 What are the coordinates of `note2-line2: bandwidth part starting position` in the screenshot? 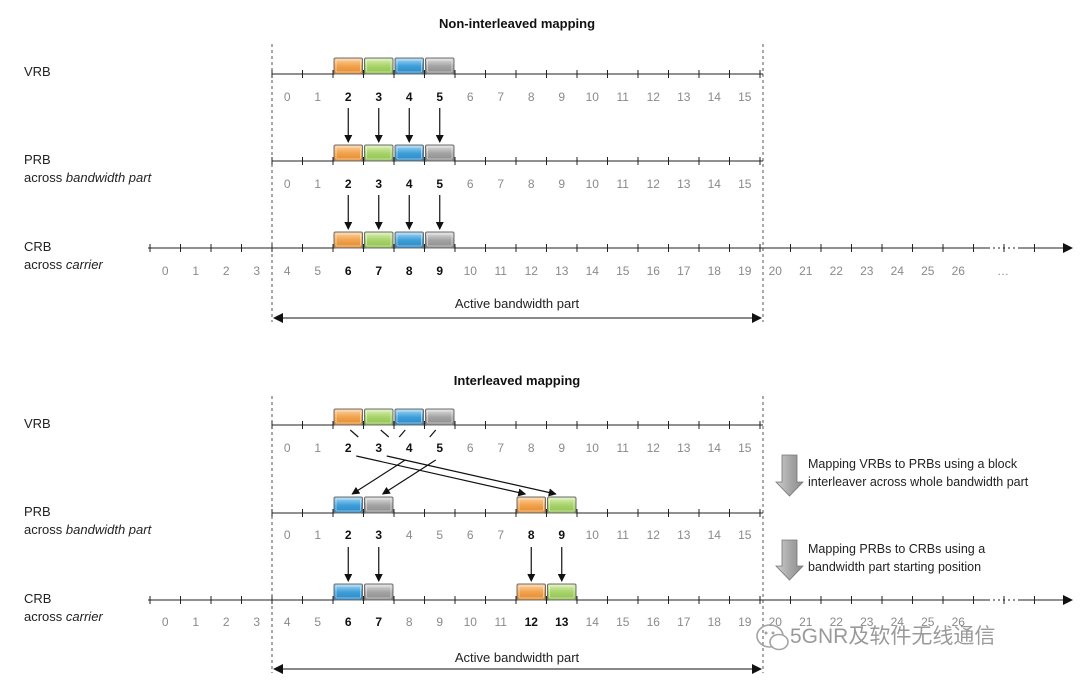 It's located at (894, 567).